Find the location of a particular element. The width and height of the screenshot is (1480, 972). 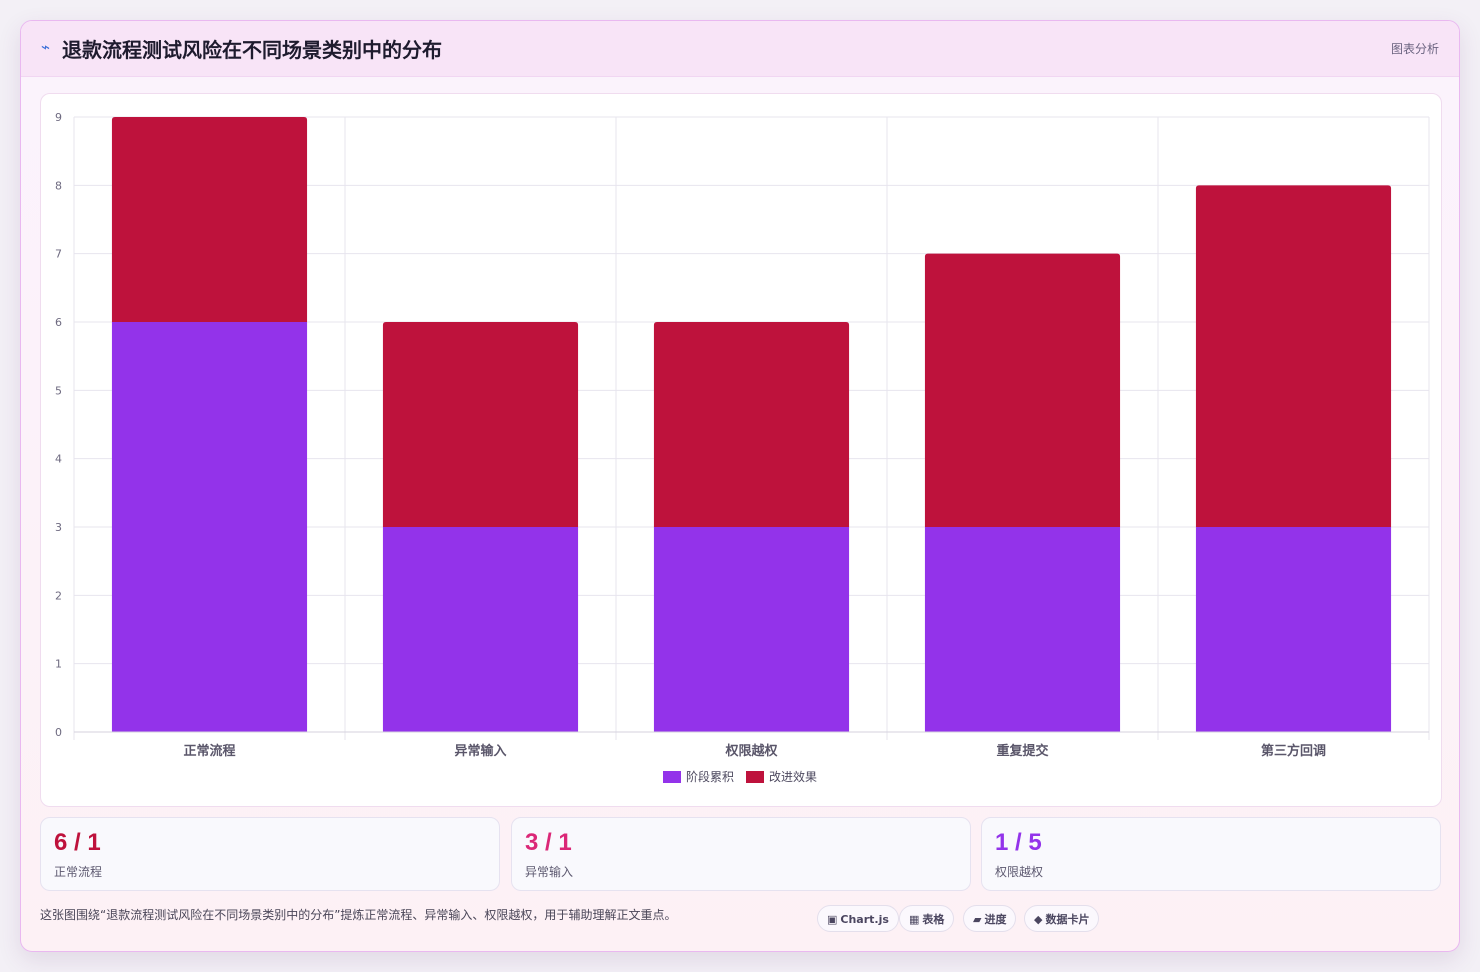

x-tick-label: 异常输入 is located at coordinates (480, 751).